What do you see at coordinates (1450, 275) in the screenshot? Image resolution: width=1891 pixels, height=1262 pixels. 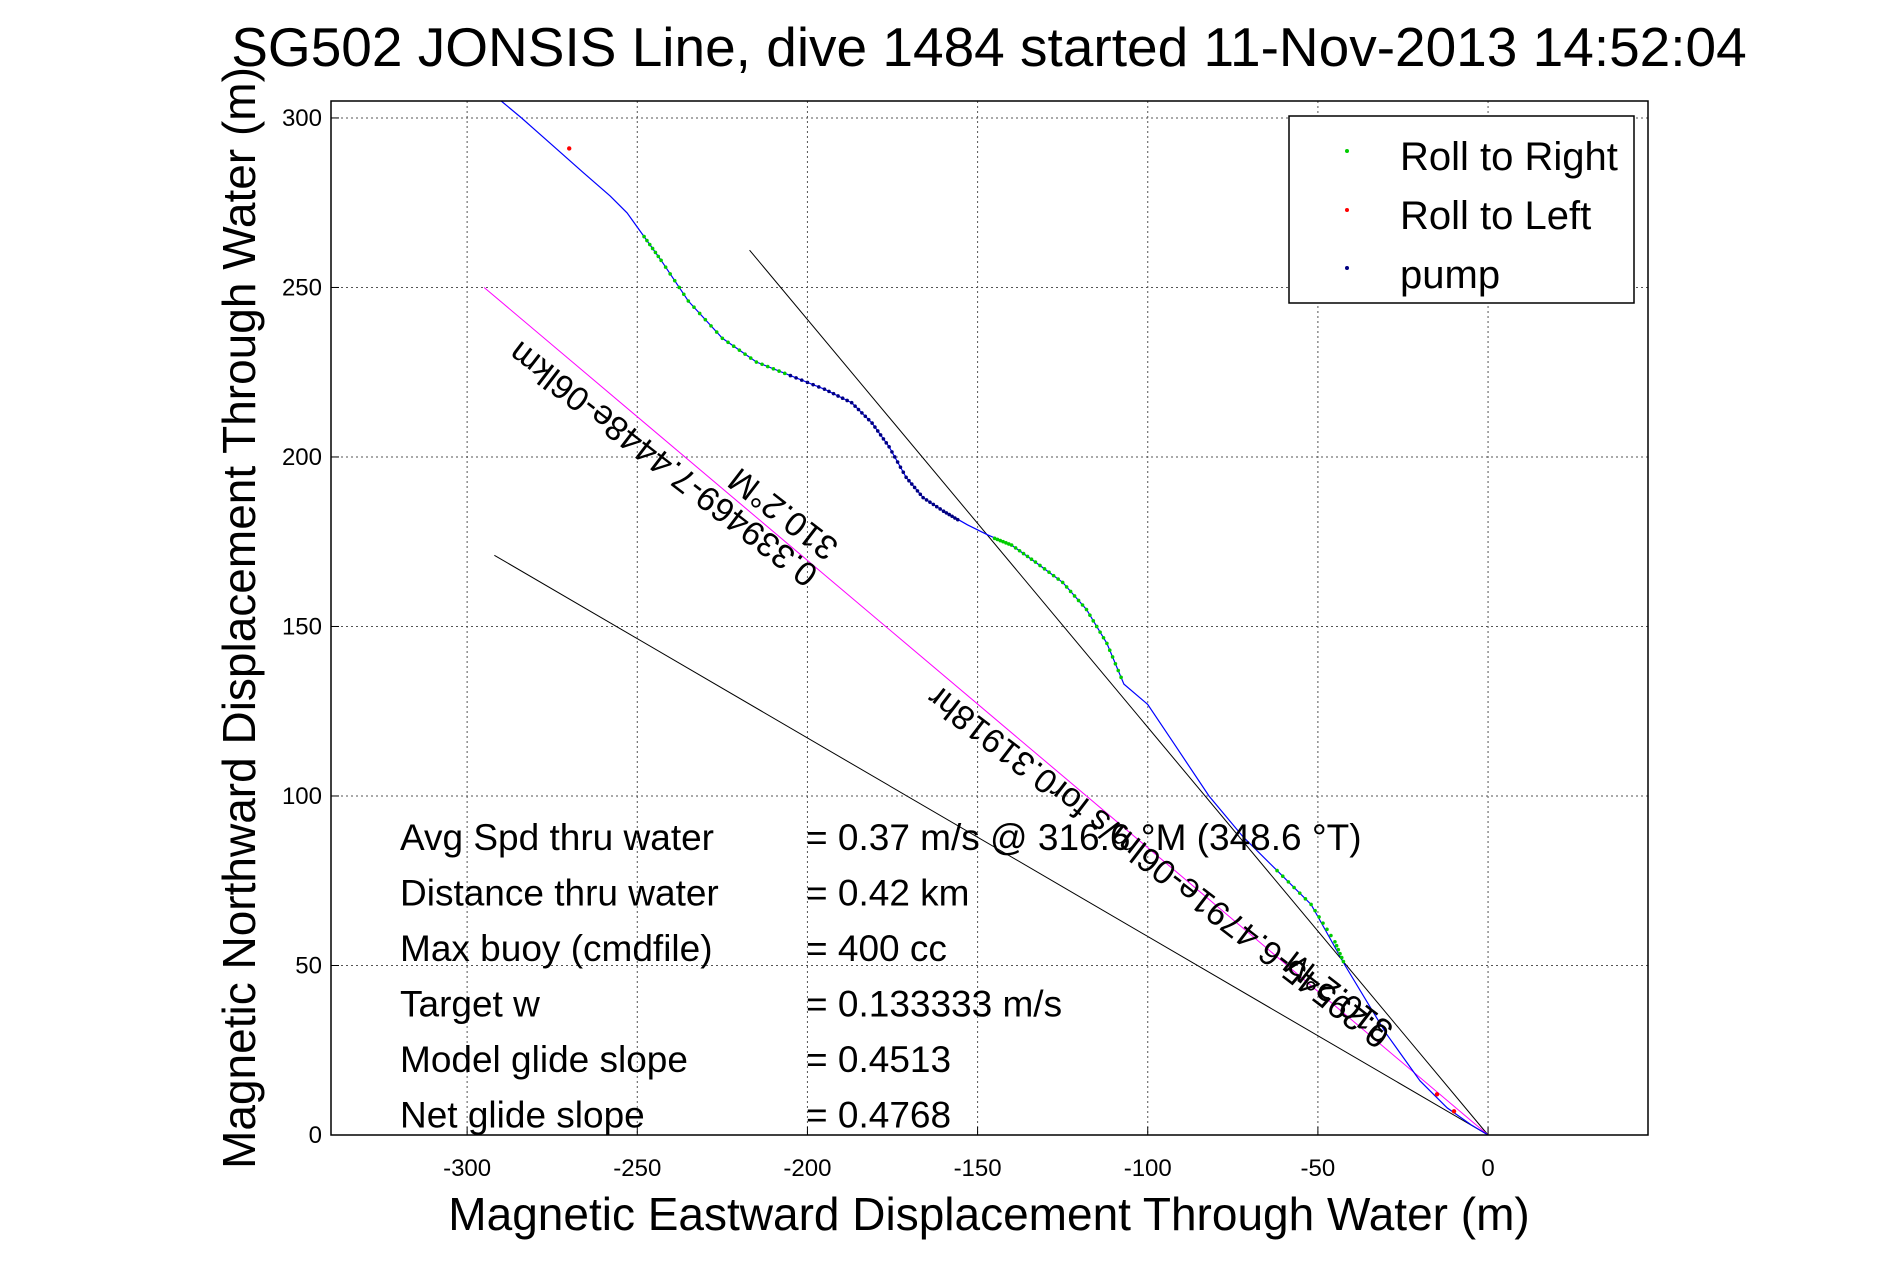 I see `legend-label-pump: pump` at bounding box center [1450, 275].